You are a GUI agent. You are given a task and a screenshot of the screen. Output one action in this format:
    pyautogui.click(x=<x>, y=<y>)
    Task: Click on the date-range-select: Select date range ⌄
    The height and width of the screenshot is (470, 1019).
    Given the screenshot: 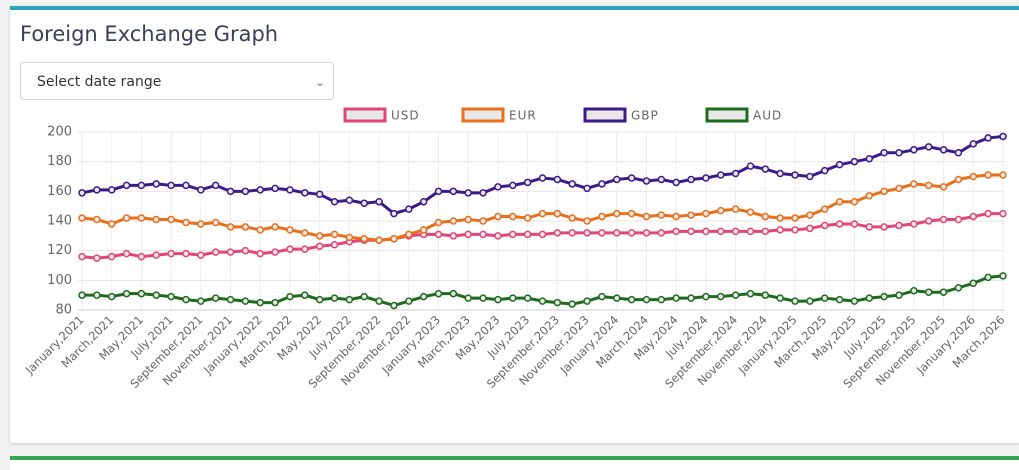 What is the action you would take?
    pyautogui.click(x=177, y=81)
    